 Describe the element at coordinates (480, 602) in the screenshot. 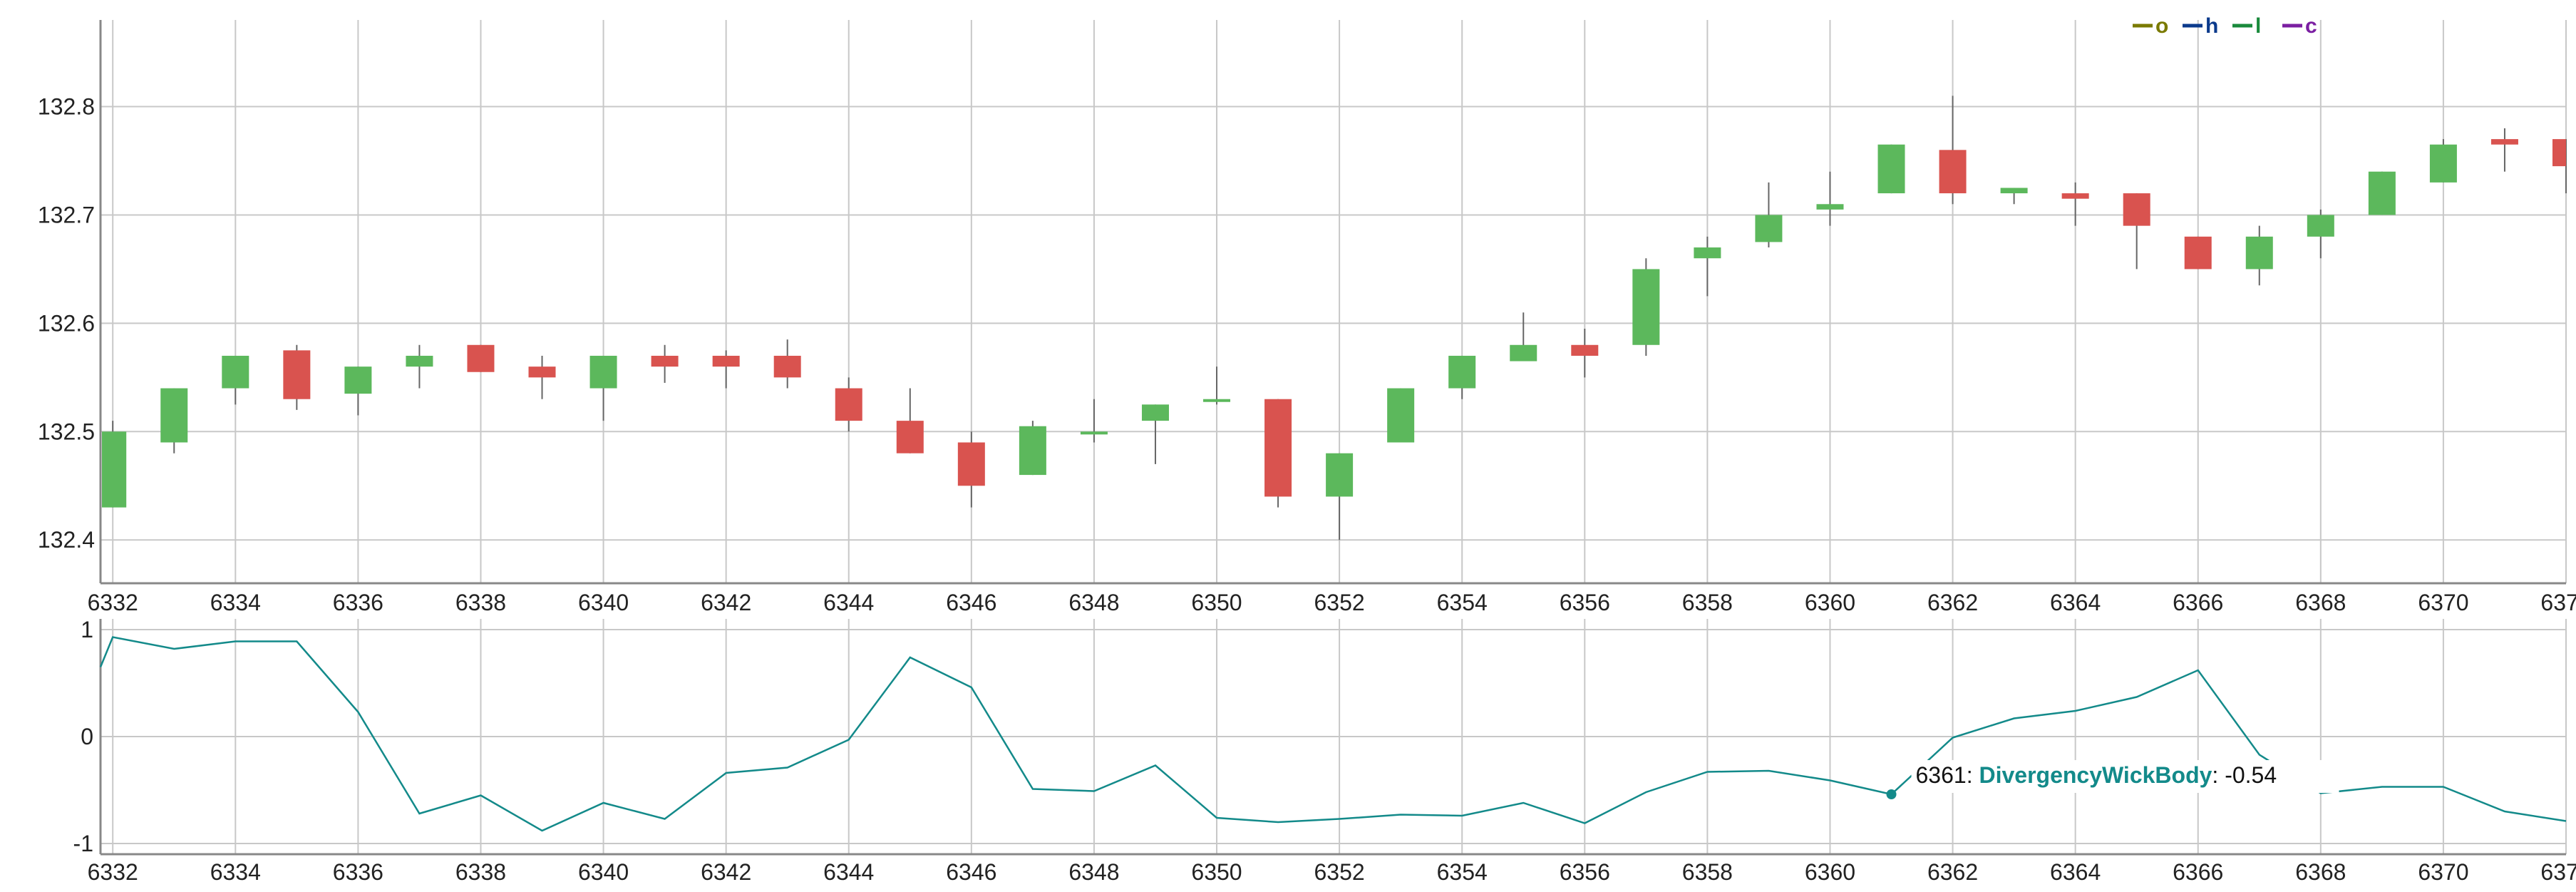

I see `price-x-tick-label: 6338` at that location.